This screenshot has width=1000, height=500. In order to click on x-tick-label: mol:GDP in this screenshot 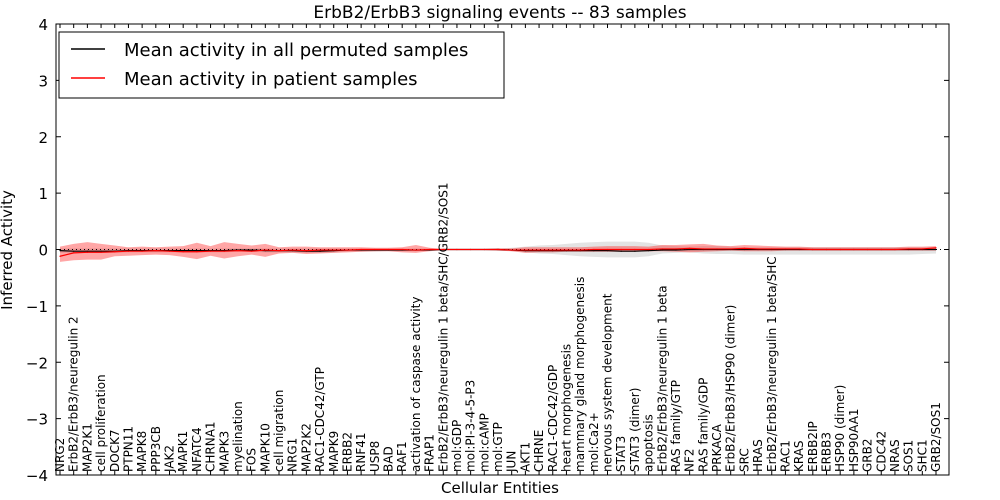, I will do `click(457, 446)`.